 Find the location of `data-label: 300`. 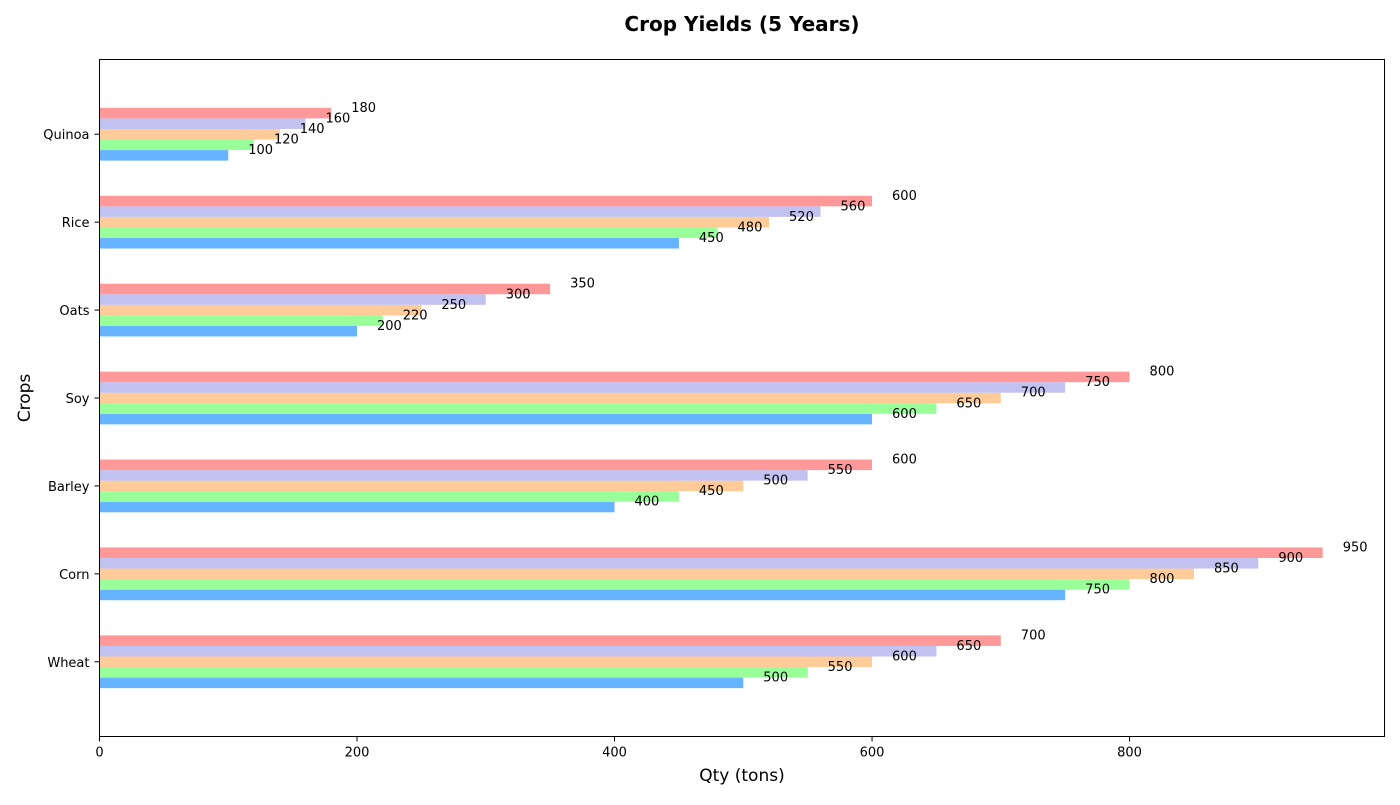

data-label: 300 is located at coordinates (518, 294).